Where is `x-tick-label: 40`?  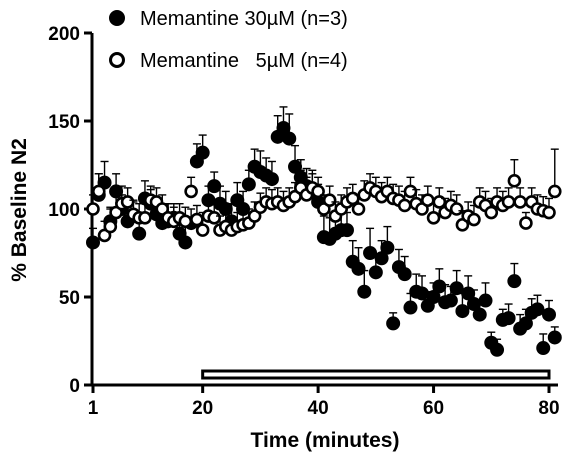
x-tick-label: 40 is located at coordinates (318, 408).